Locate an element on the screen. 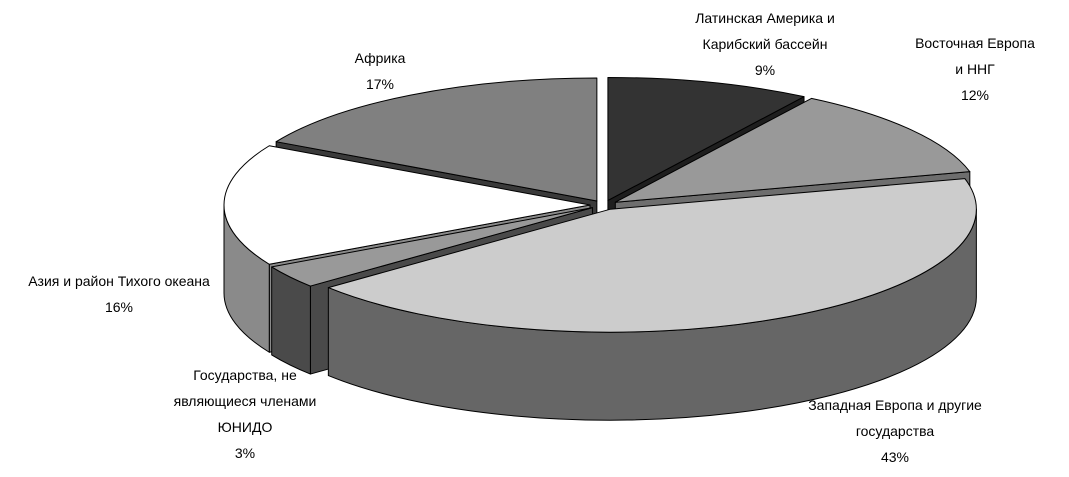 This screenshot has height=477, width=1069. slice-label-eastern-europe: Восточная Европа и ННГ 12% is located at coordinates (975, 69).